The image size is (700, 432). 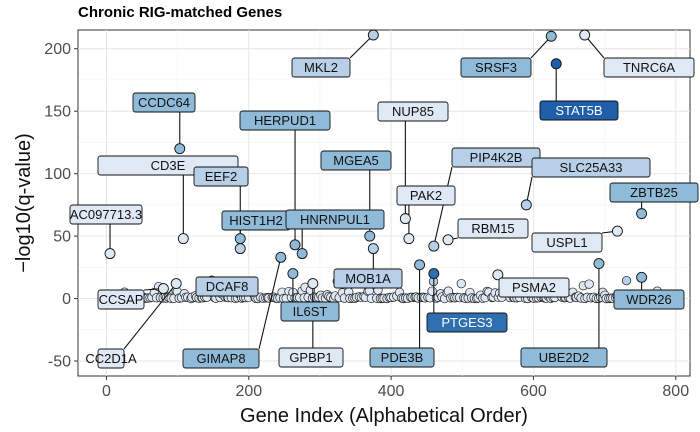 I want to click on x-tick-label: 400, so click(x=391, y=391).